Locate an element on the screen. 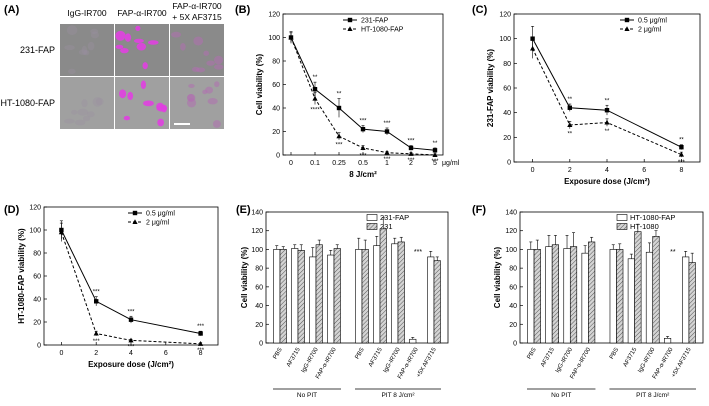  column-label: FAP-α-IR700 is located at coordinates (142, 13).